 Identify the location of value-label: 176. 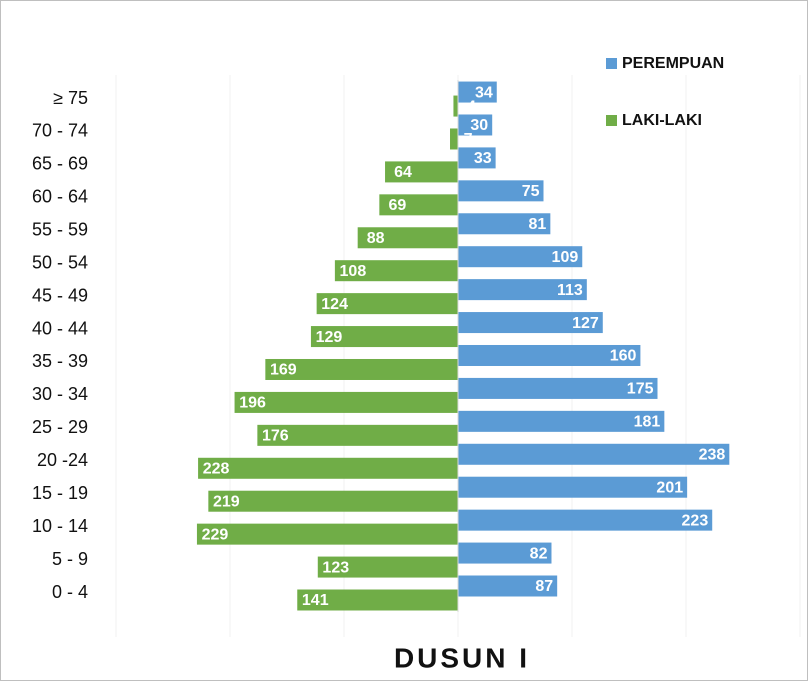
(275, 436).